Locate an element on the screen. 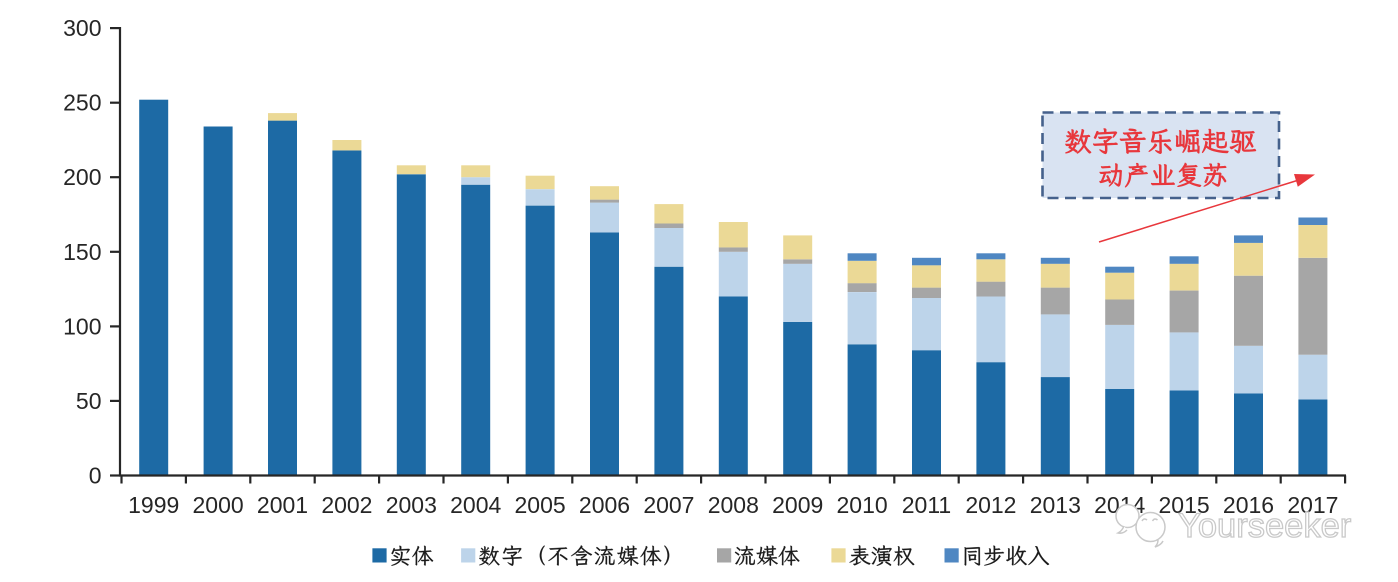  svg-text: 2004 is located at coordinates (475, 505).